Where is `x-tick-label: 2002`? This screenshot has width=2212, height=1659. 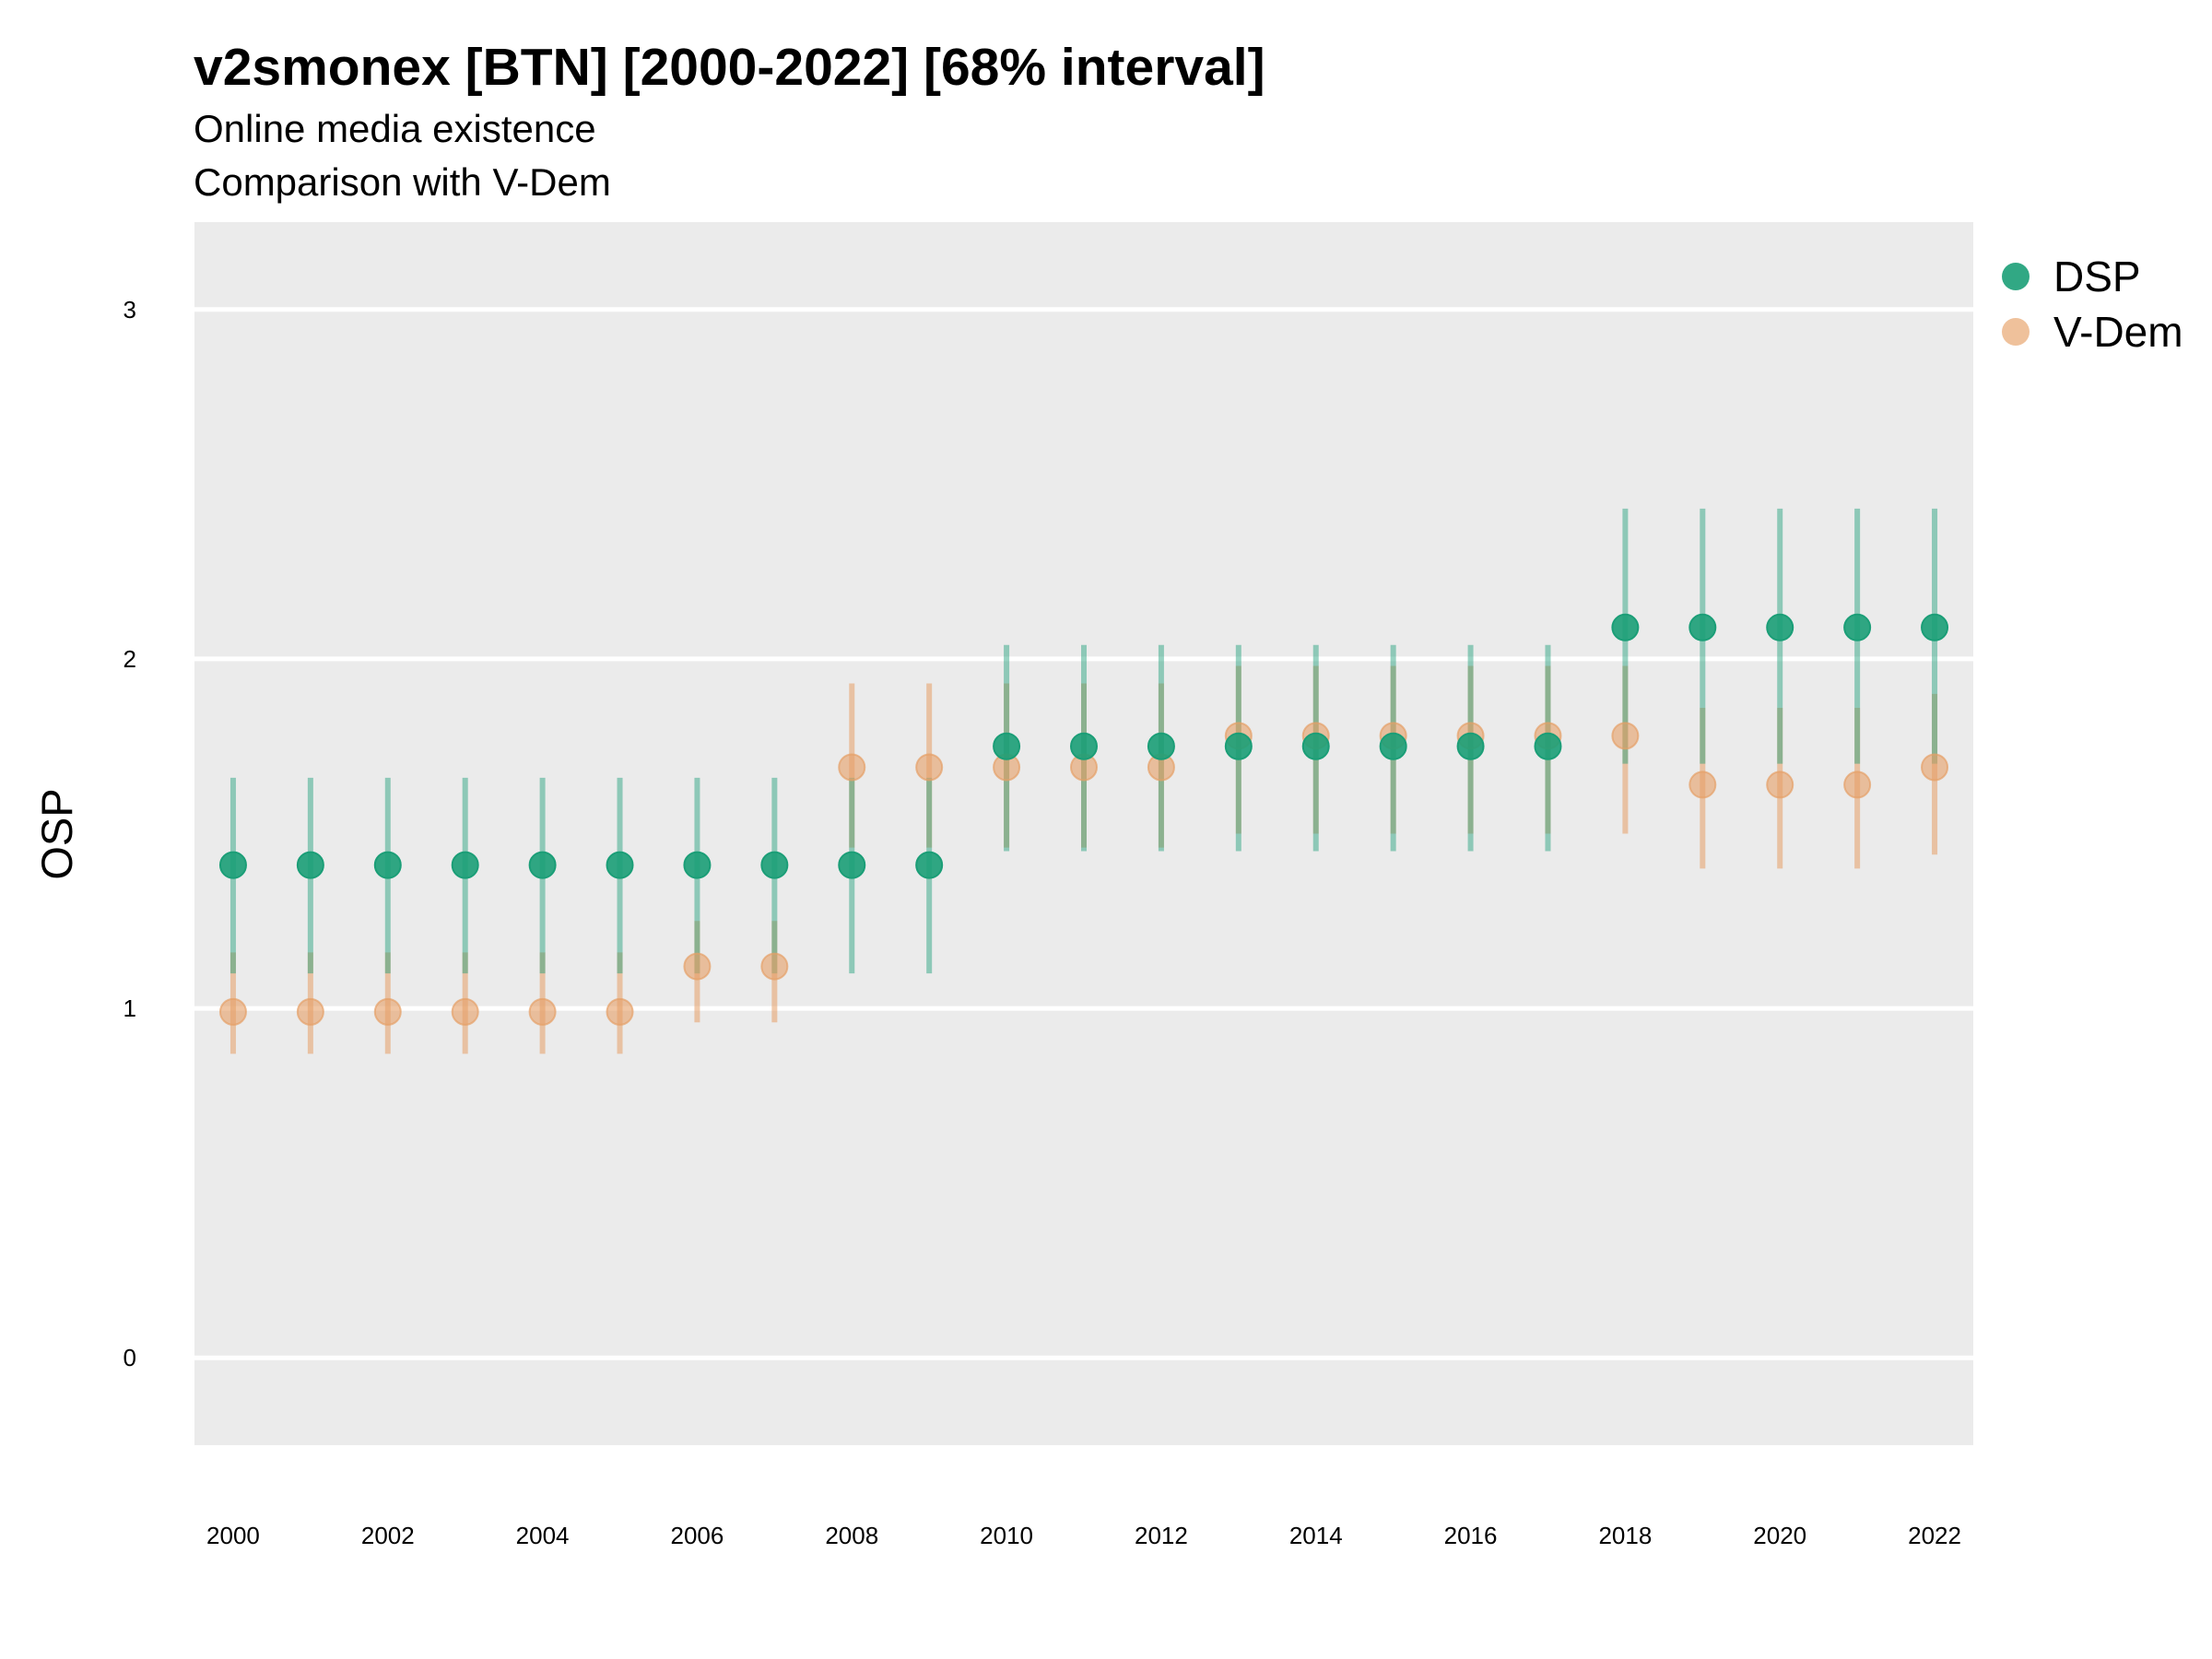
x-tick-label: 2002 is located at coordinates (388, 1535).